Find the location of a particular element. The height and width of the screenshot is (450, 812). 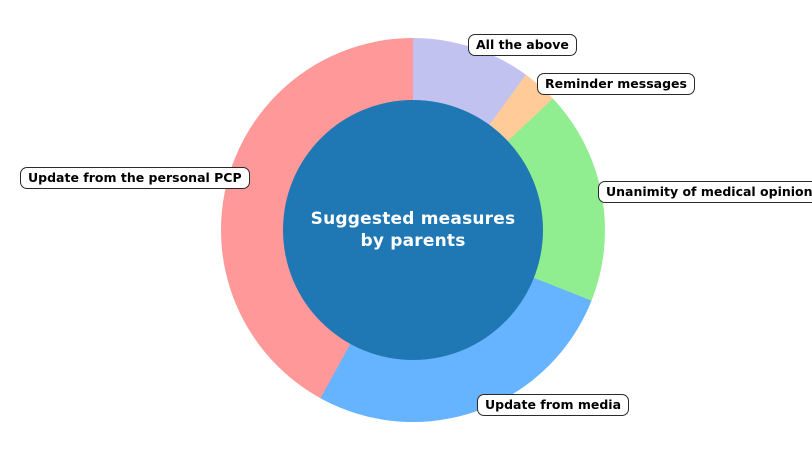

chart-title: Suggested measures by parents is located at coordinates (413, 229).